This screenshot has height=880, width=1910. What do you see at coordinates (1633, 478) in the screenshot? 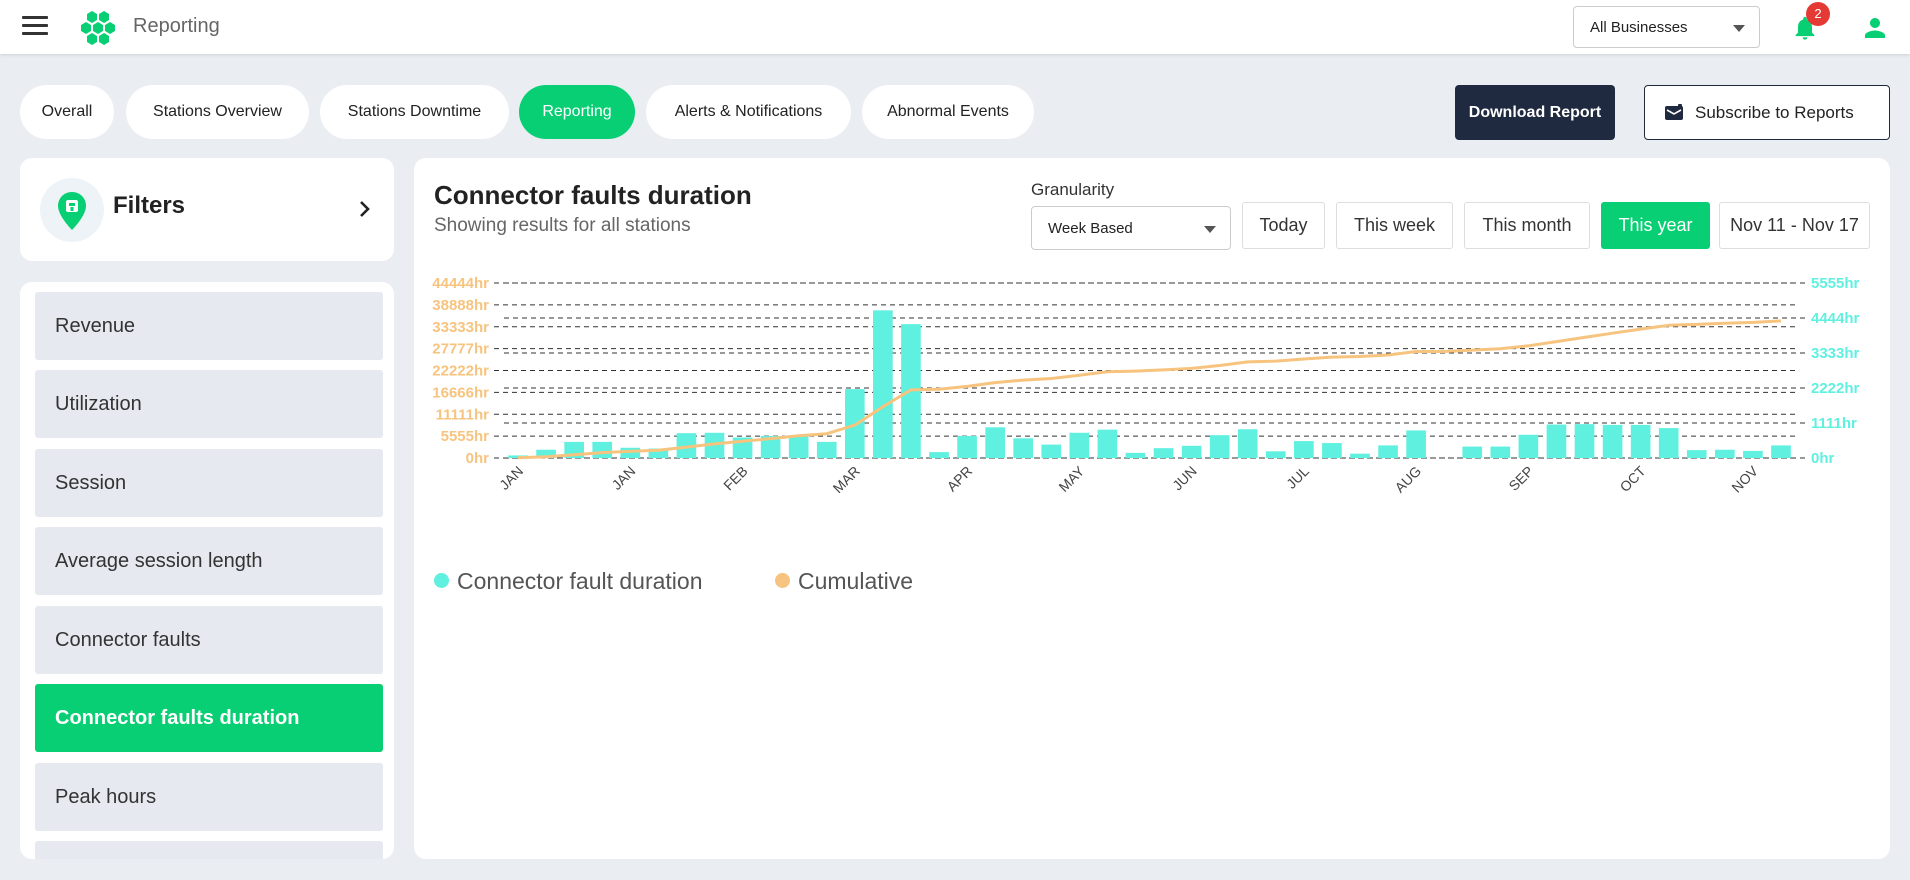
I see `x-tick-label: OCT` at bounding box center [1633, 478].